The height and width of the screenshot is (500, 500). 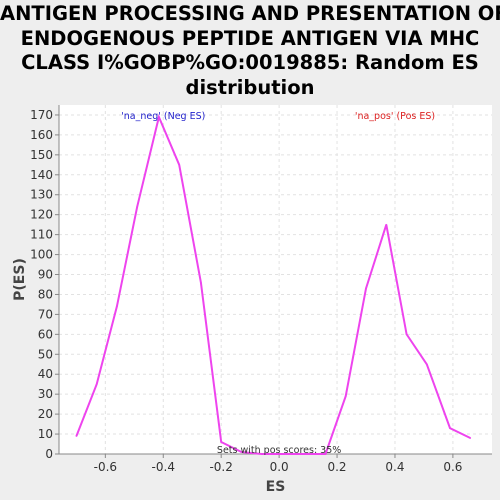 I want to click on y-tick-label: 120, so click(x=41, y=215).